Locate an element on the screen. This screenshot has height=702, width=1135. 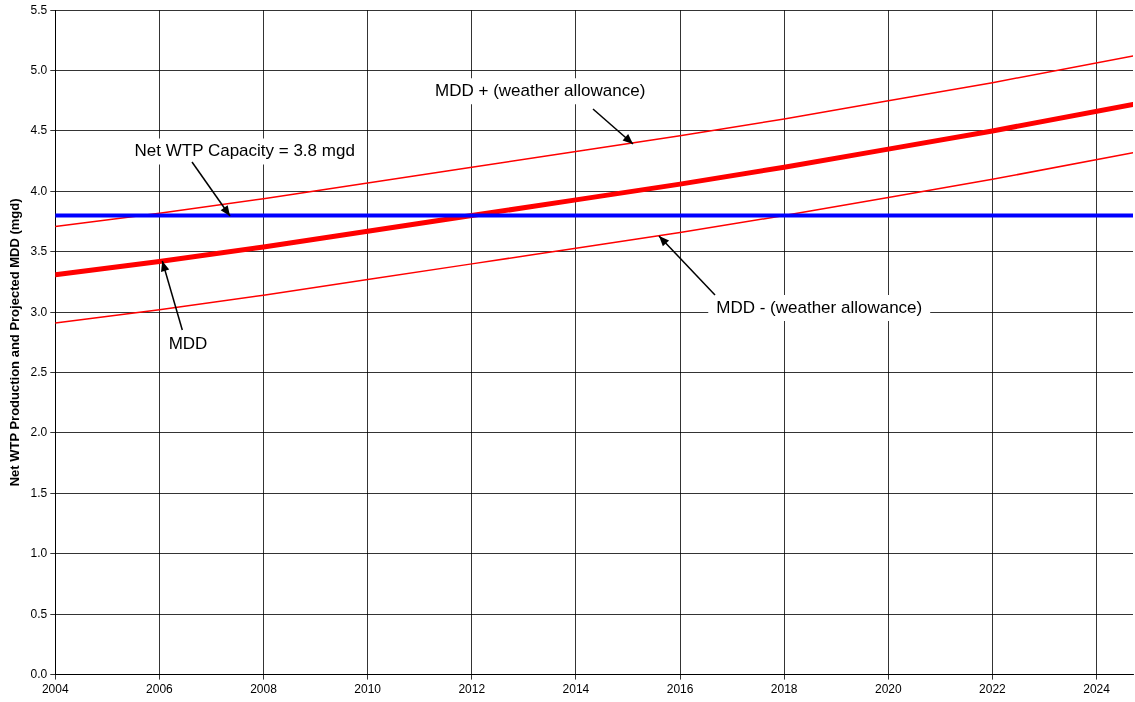
y-tick-label: 2.0 is located at coordinates (39, 432).